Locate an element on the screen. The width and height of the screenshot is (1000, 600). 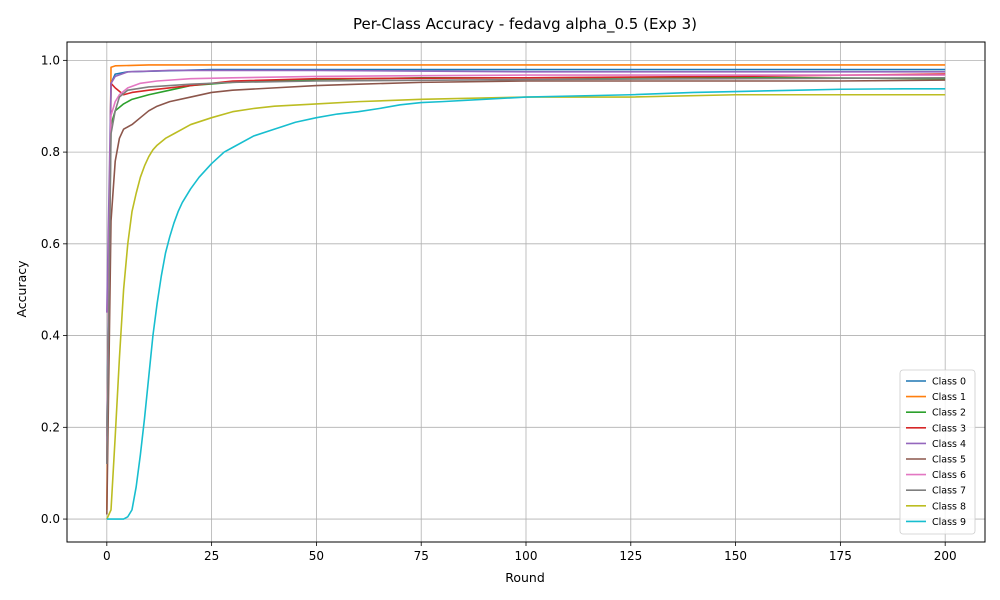
x-tick-label: 0 is located at coordinates (107, 556).